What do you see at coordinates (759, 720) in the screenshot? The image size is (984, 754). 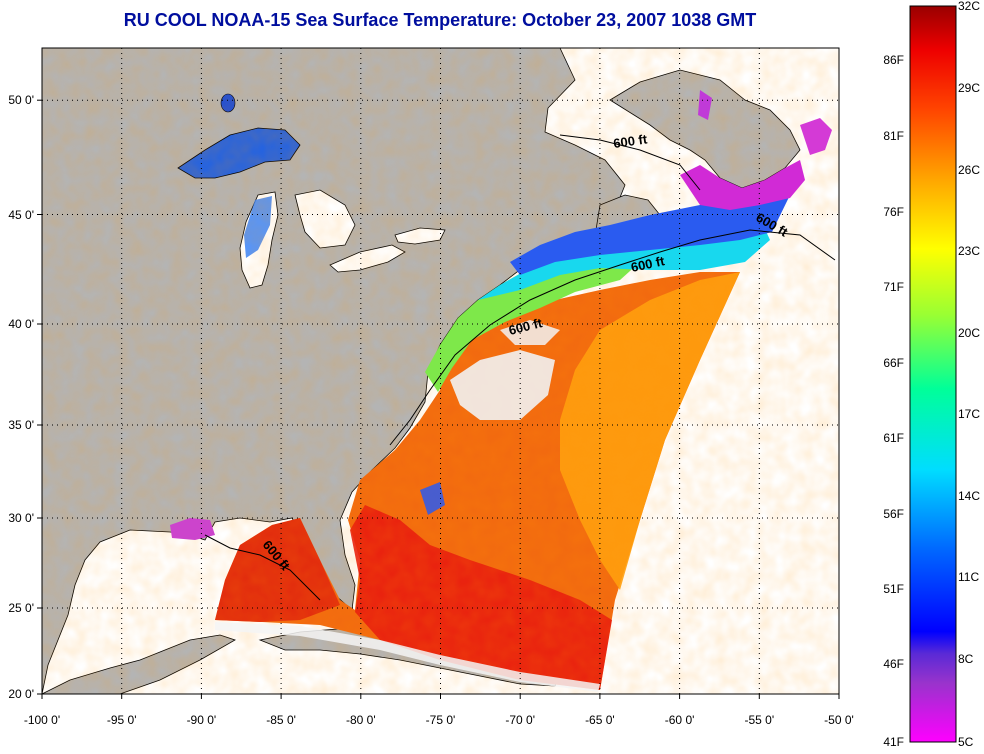 I see `lon-label: -55 0'` at bounding box center [759, 720].